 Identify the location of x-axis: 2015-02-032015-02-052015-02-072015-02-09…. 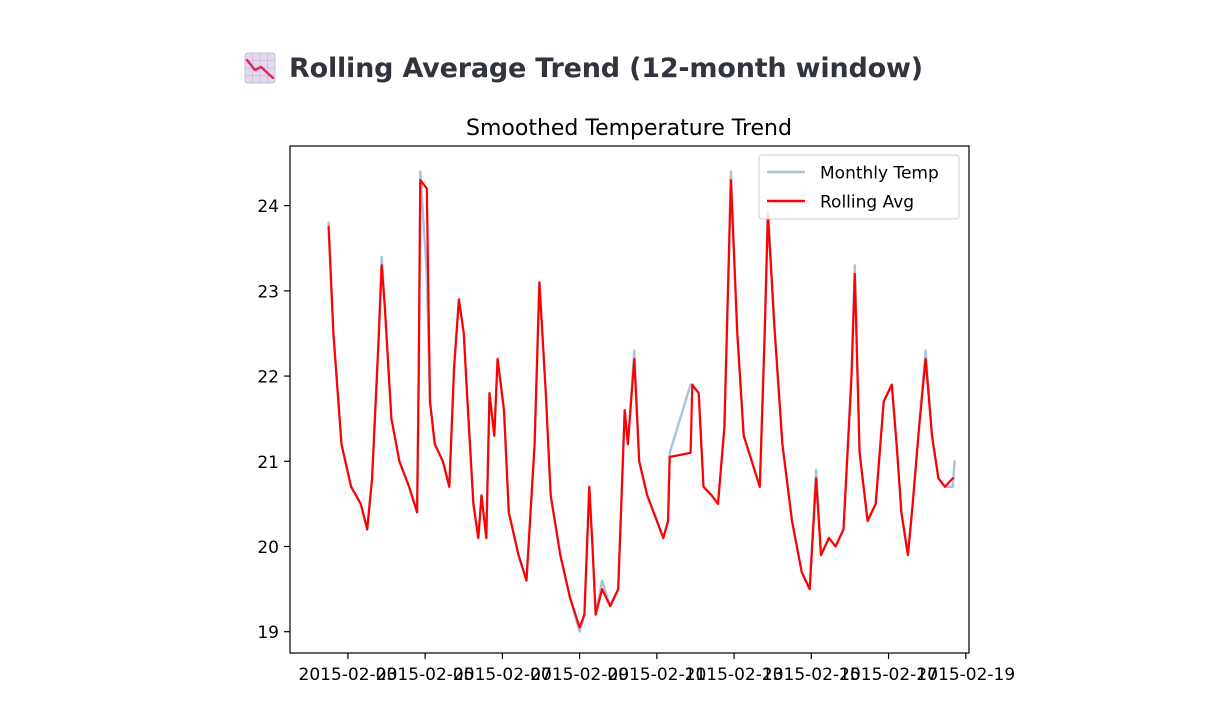
(657, 669).